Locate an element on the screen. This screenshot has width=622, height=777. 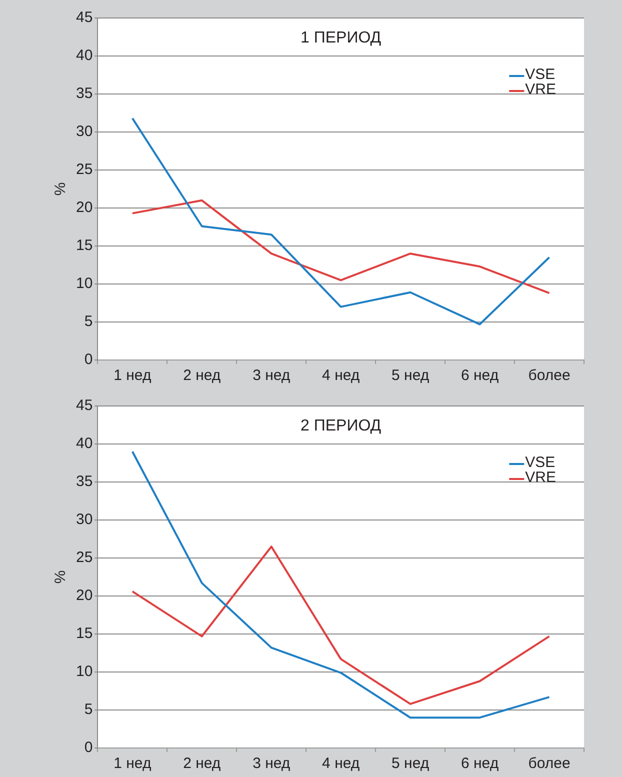
text: 1 ПЕРИОД is located at coordinates (341, 37).